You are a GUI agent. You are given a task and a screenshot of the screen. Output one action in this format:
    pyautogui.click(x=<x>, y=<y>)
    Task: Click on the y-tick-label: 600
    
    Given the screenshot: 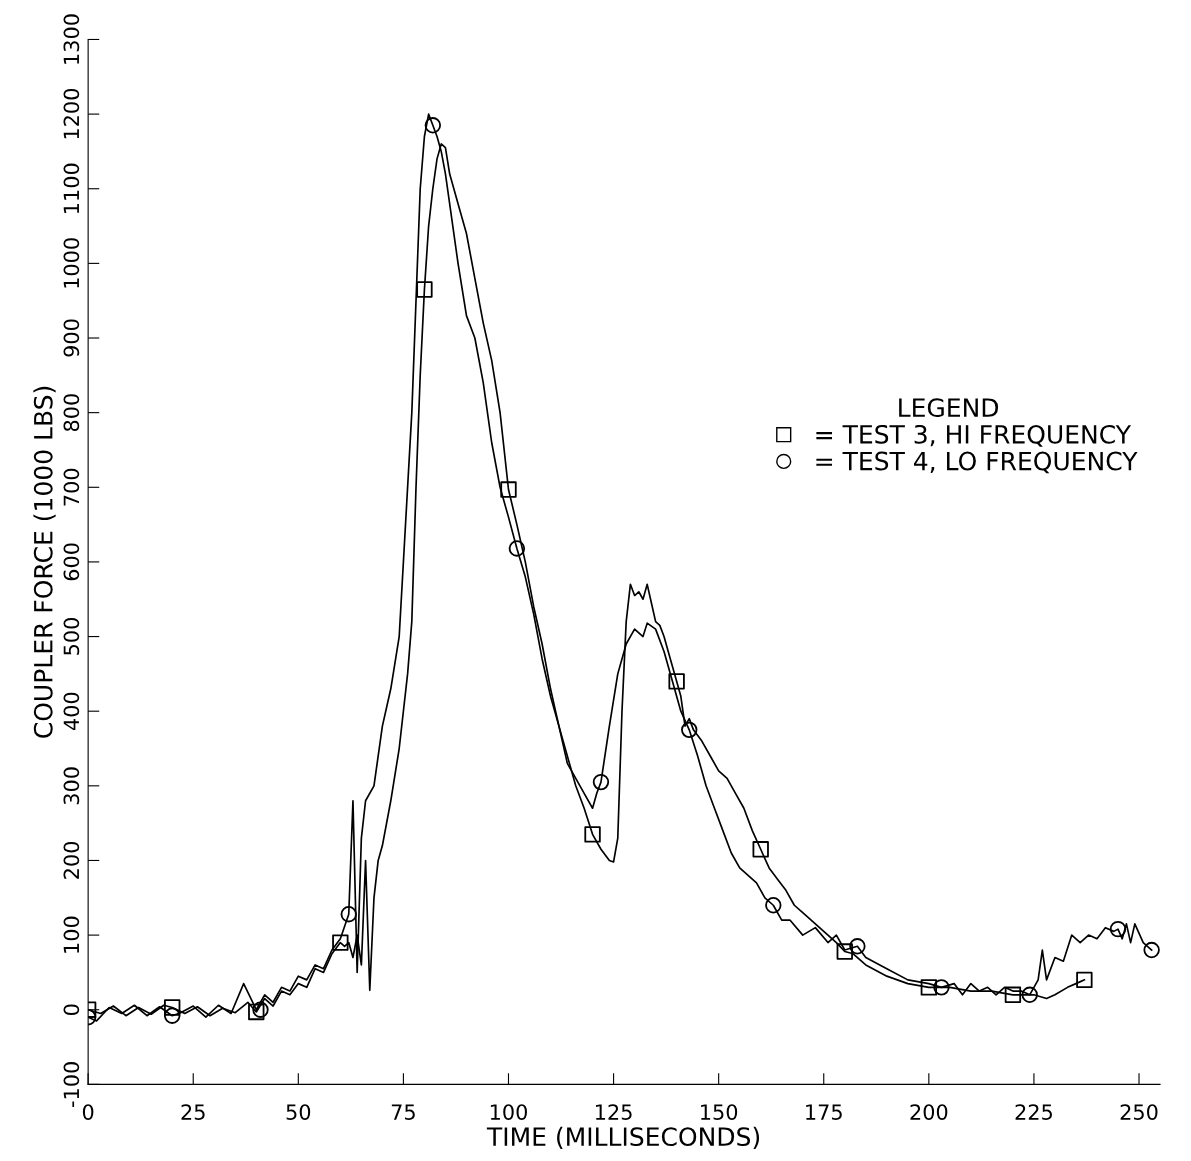 What is the action you would take?
    pyautogui.click(x=71, y=562)
    